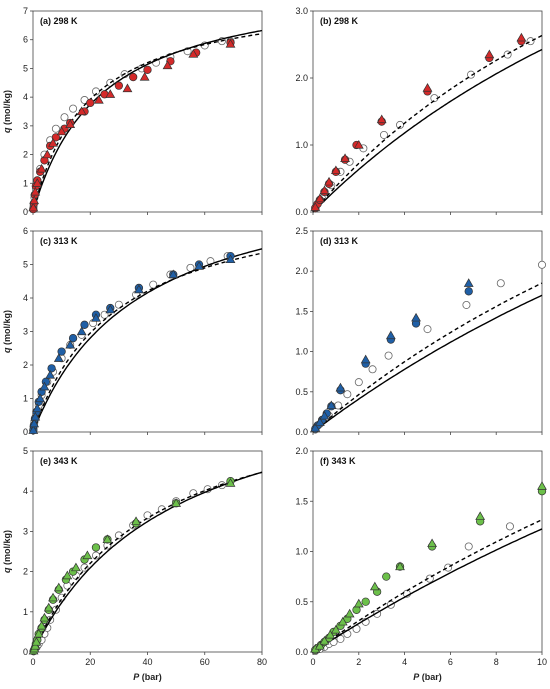  What do you see at coordinates (427, 677) in the screenshot?
I see `x-axis-label: P (bar)` at bounding box center [427, 677].